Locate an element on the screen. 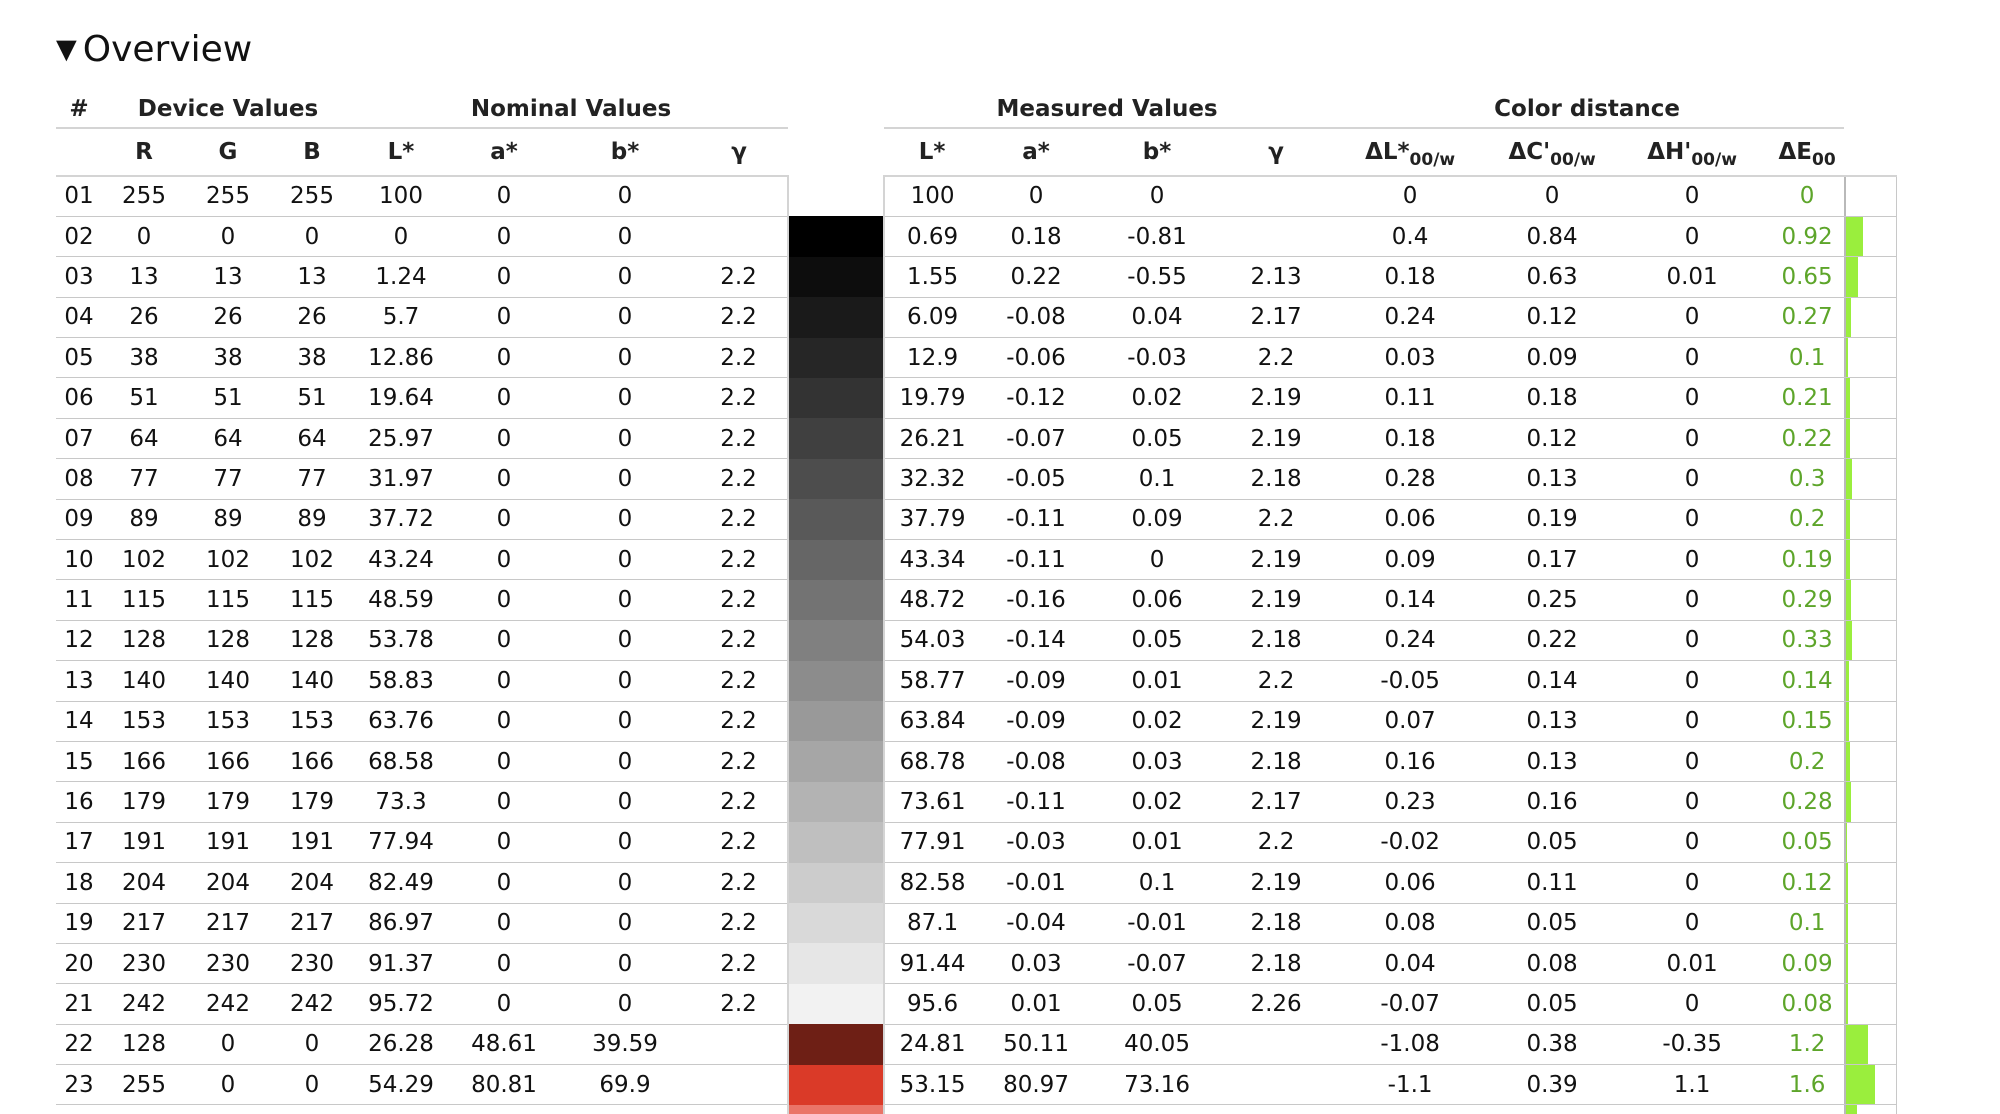 The image size is (2000, 1114). cell-g: 0 is located at coordinates (228, 1045).